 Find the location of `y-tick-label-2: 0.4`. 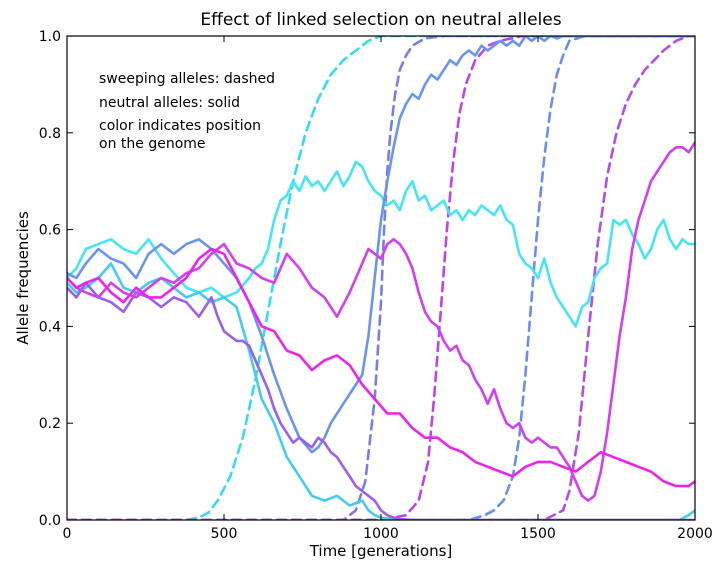

y-tick-label-2: 0.4 is located at coordinates (50, 327).